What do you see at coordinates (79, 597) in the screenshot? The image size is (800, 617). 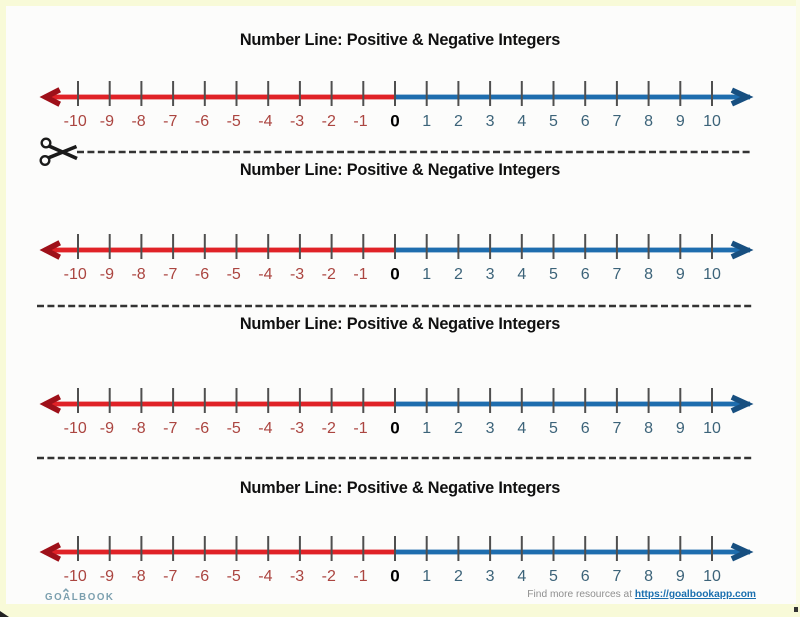 I see `svg-text: GOALBOOK` at bounding box center [79, 597].